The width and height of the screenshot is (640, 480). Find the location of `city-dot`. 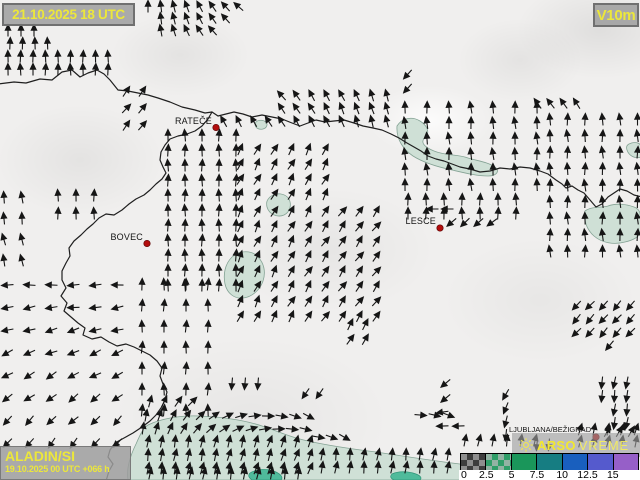

city-dot is located at coordinates (216, 127).